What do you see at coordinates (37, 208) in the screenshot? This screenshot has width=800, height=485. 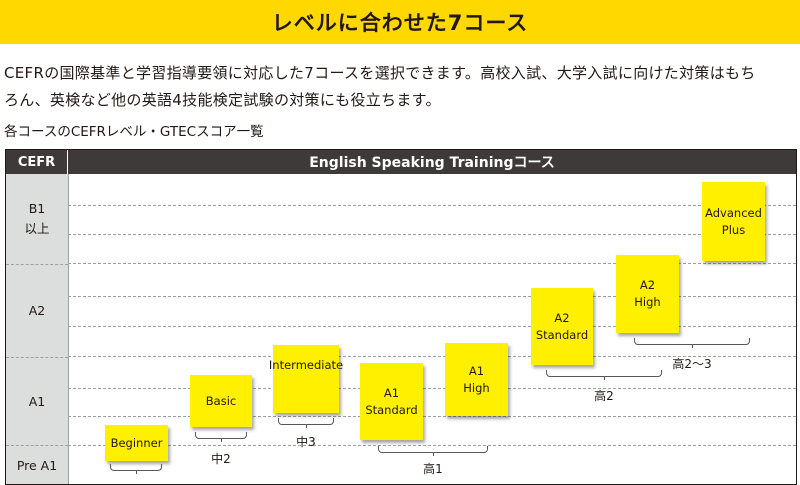 I see `level-label: B1` at bounding box center [37, 208].